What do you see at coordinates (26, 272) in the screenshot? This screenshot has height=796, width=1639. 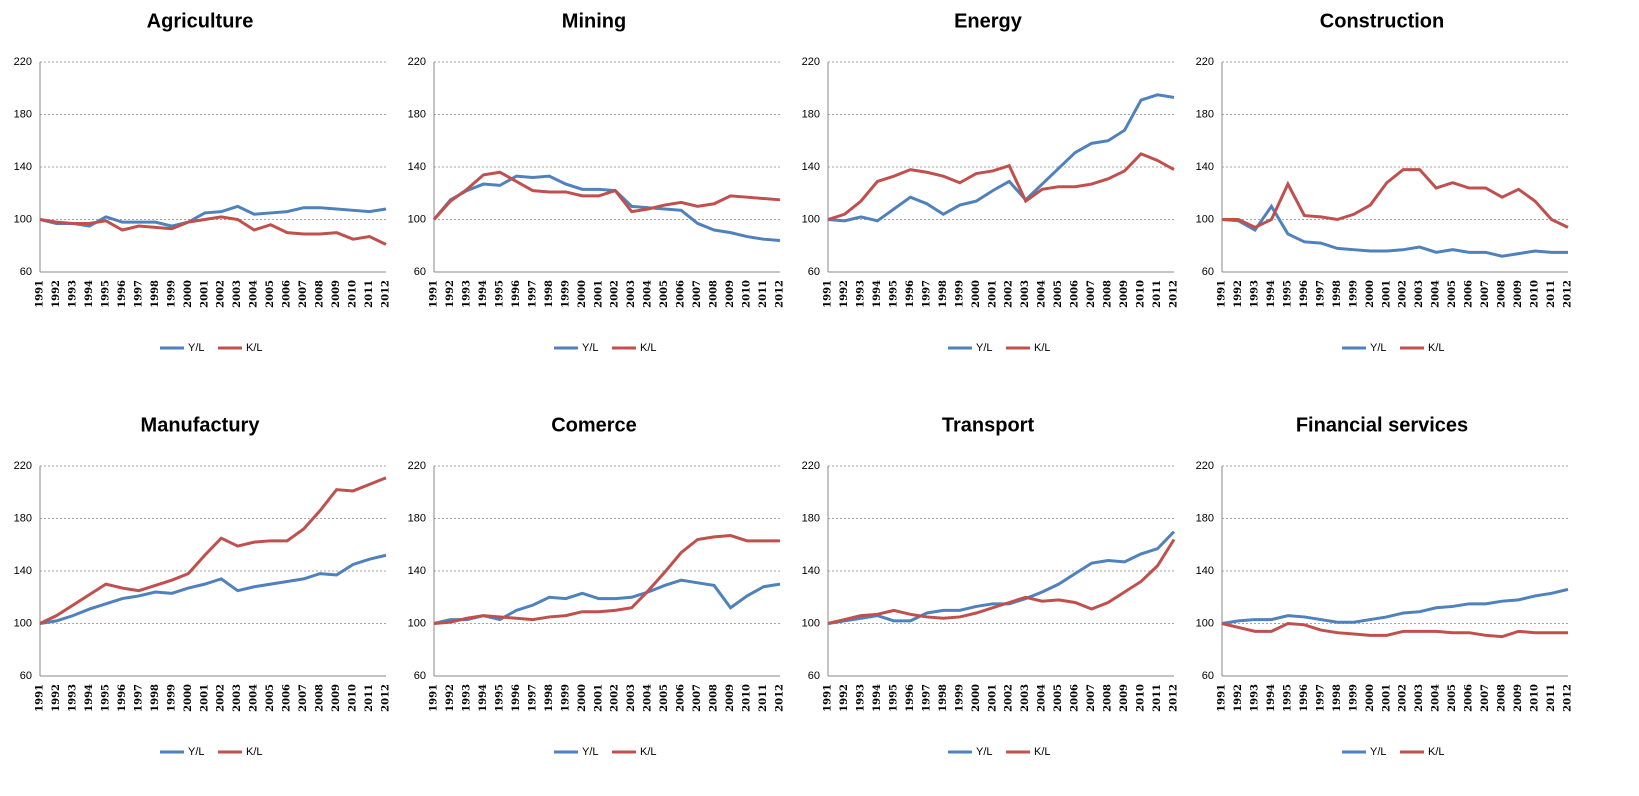 I see `y-tick-label: 60` at bounding box center [26, 272].